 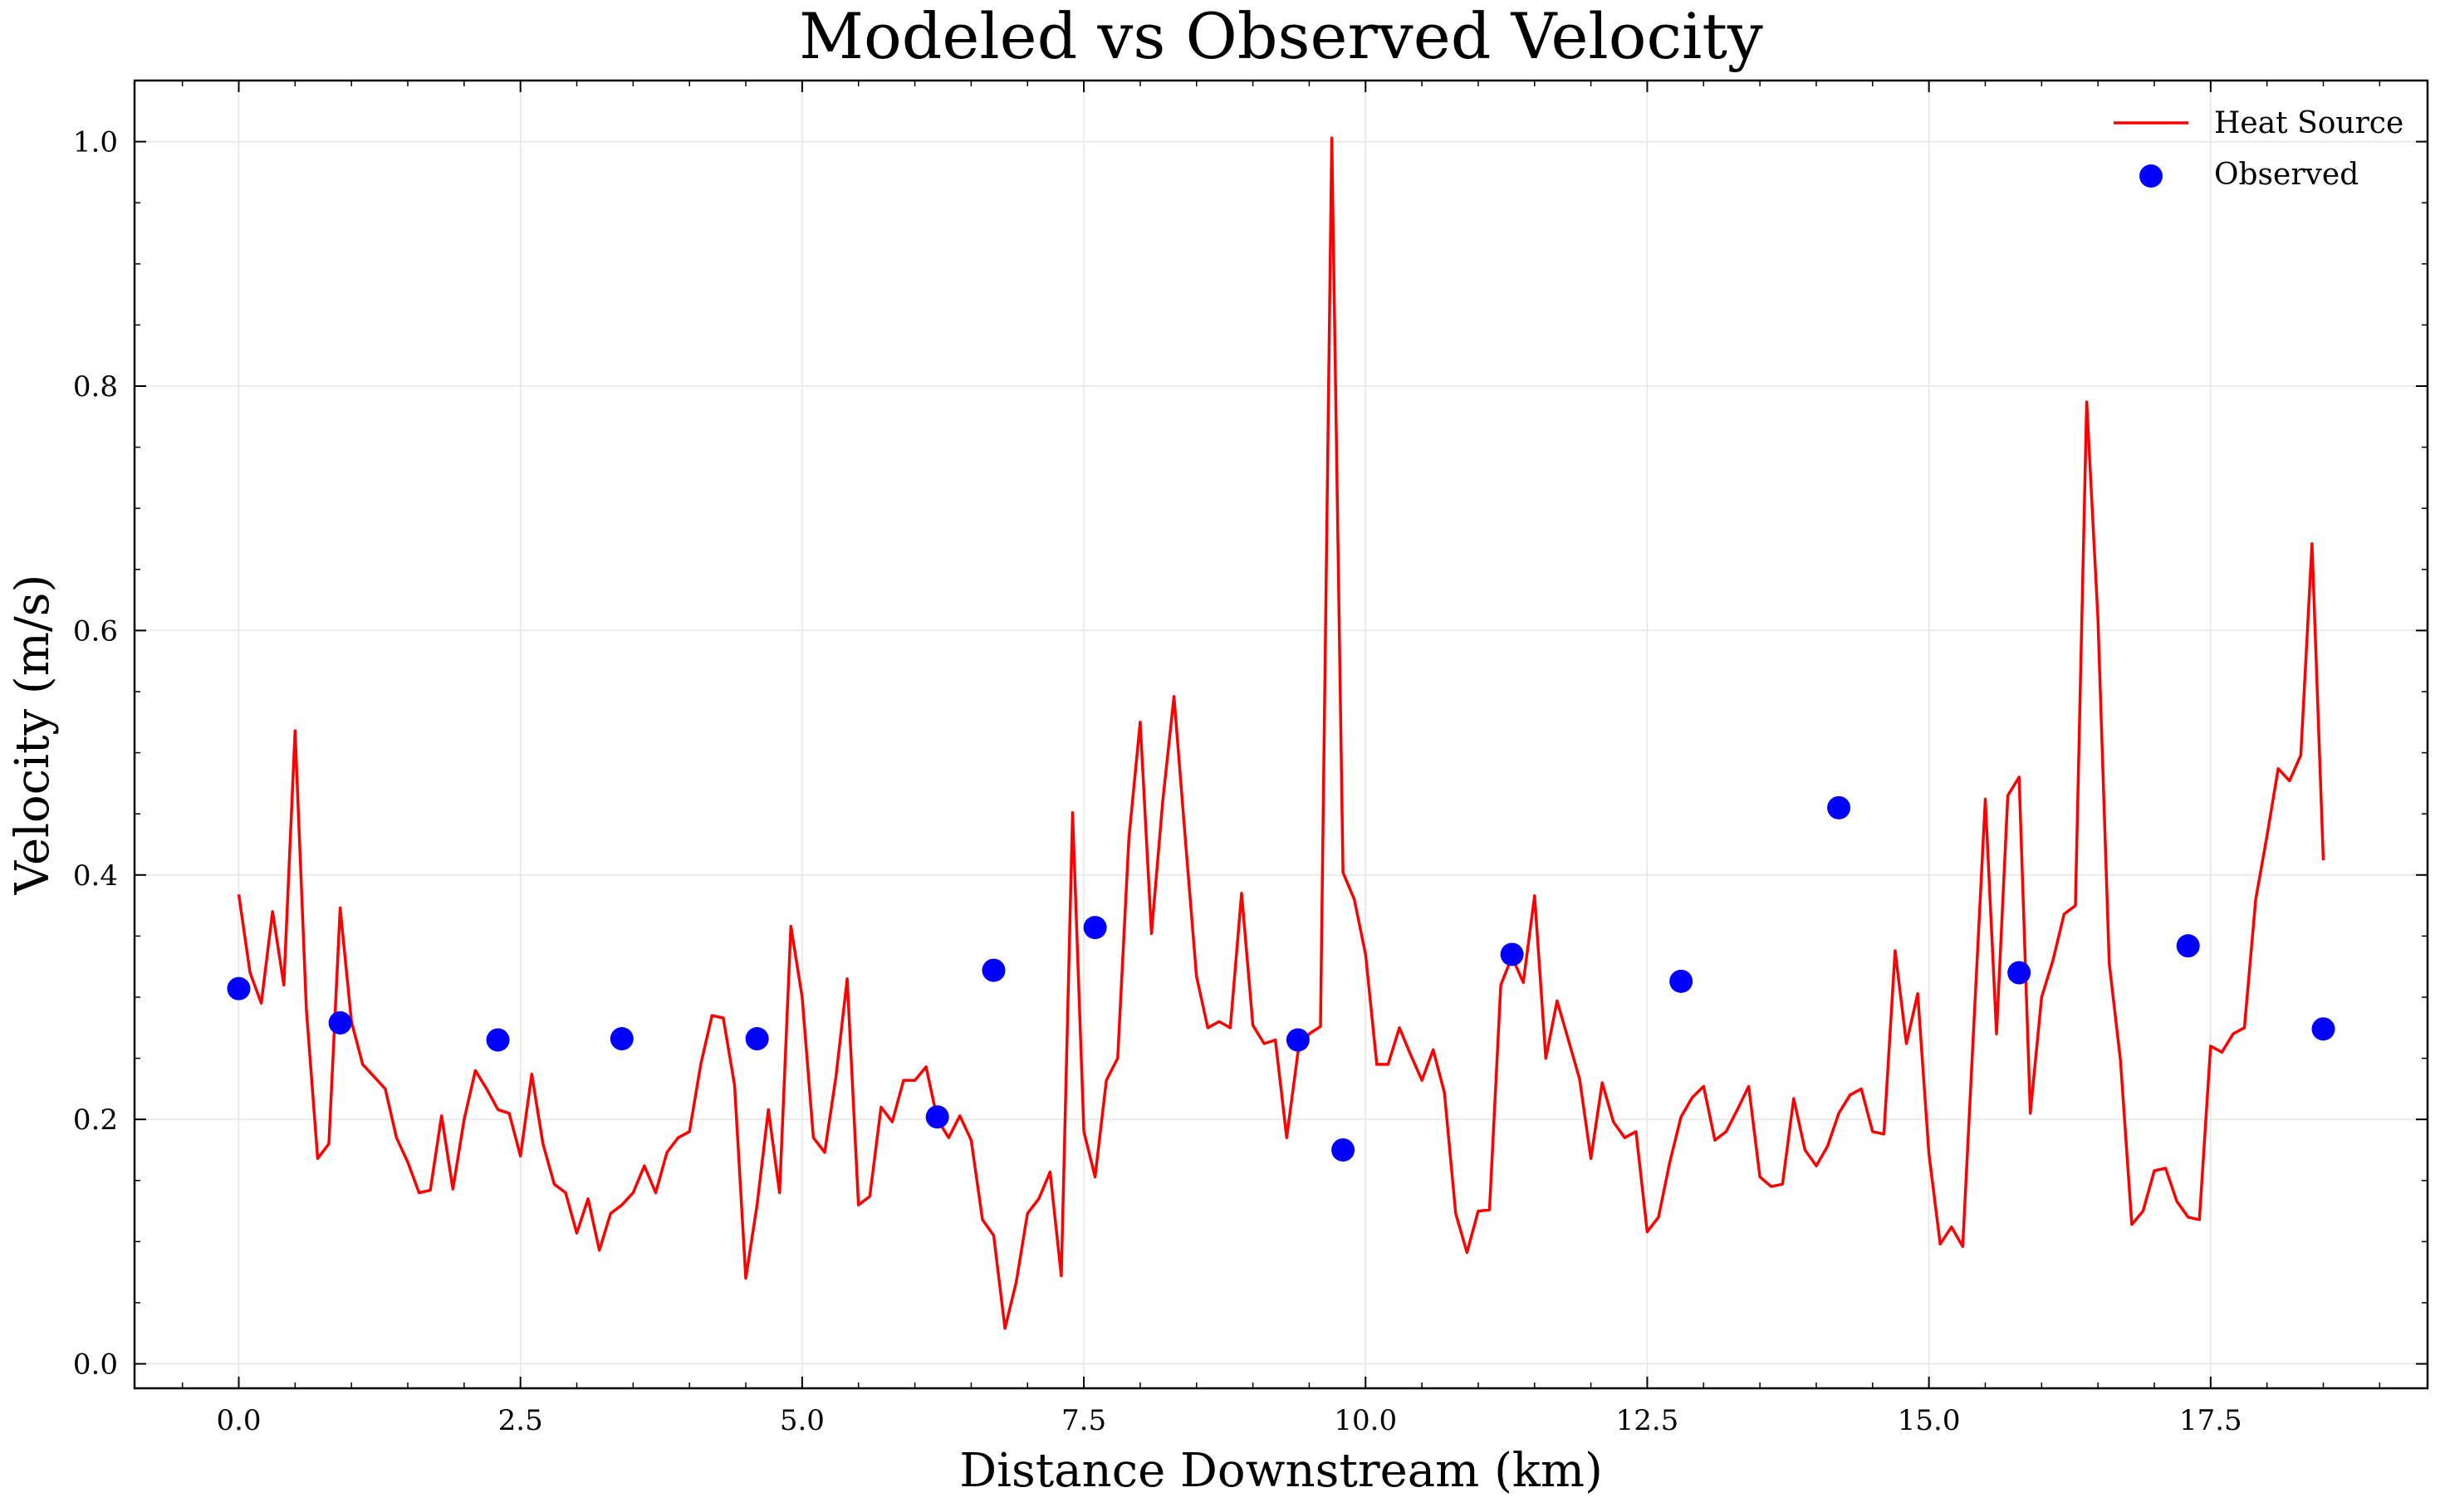 I want to click on x-tick-label: 7.5, so click(x=1083, y=1420).